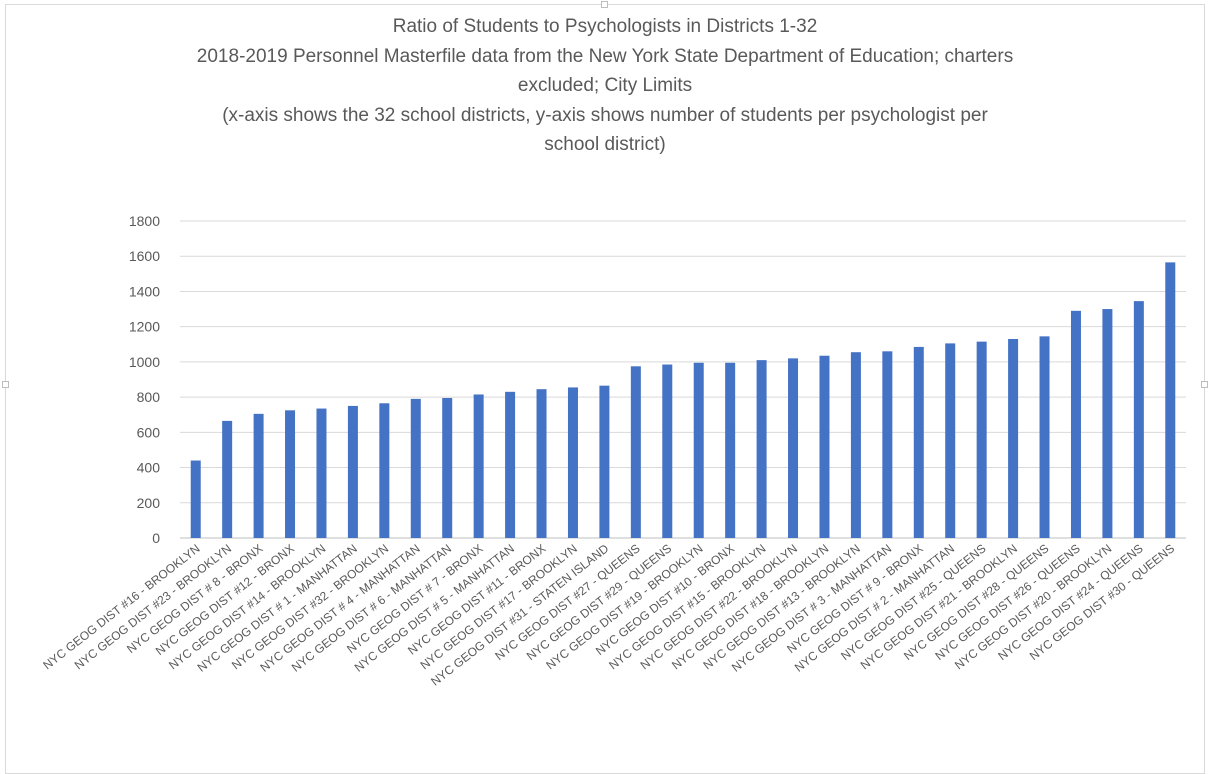  What do you see at coordinates (144, 291) in the screenshot?
I see `y-tick-label: 1400` at bounding box center [144, 291].